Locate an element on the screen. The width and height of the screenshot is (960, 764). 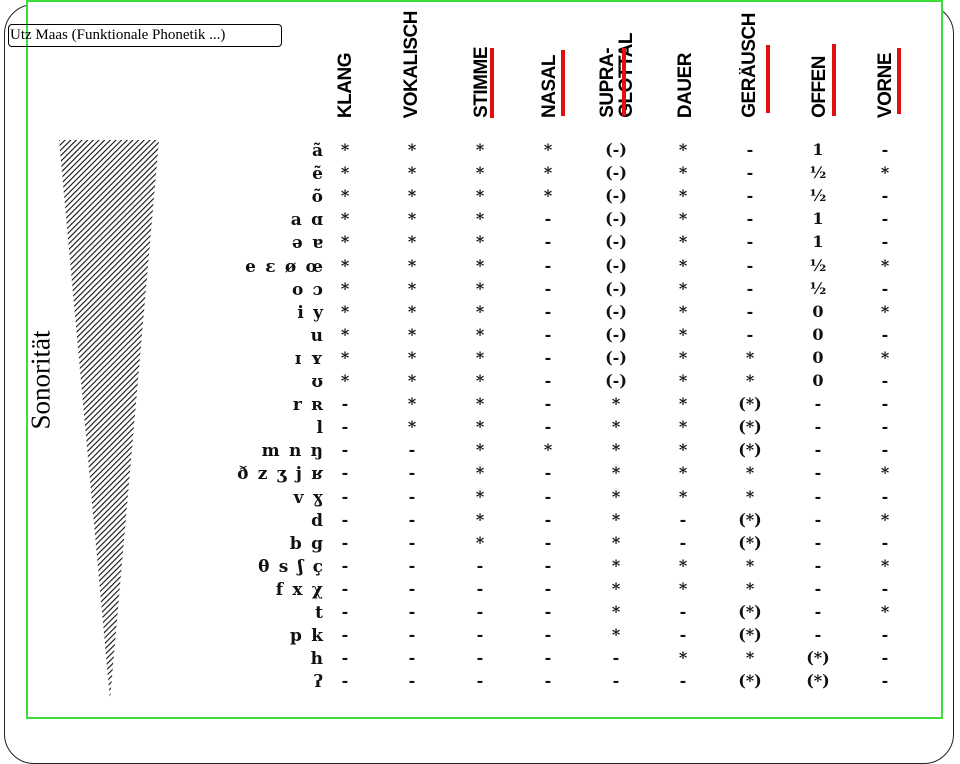
row-symbols: ʔ is located at coordinates (318, 682).